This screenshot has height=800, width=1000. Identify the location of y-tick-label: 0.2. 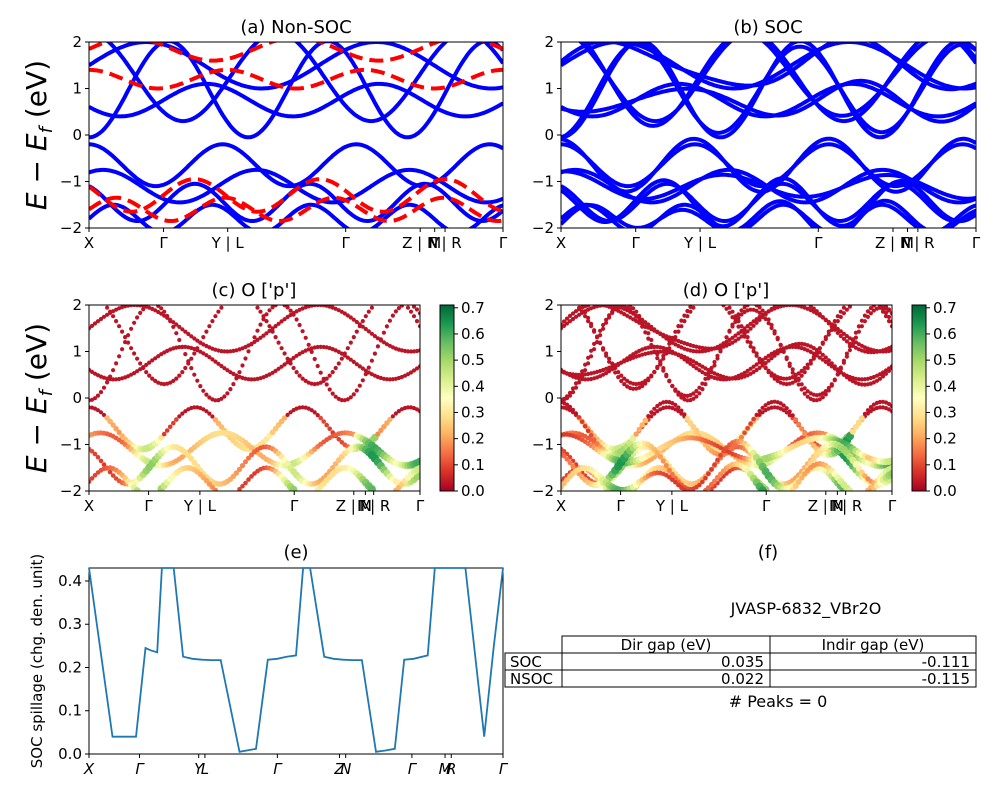
(70, 667).